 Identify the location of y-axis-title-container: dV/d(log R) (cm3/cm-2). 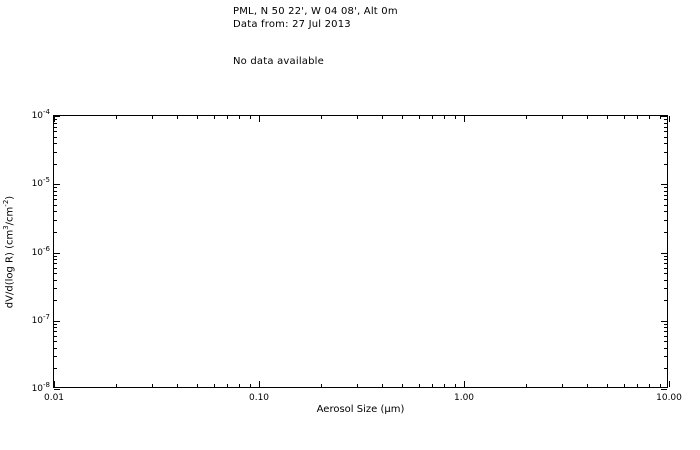
(10, 251).